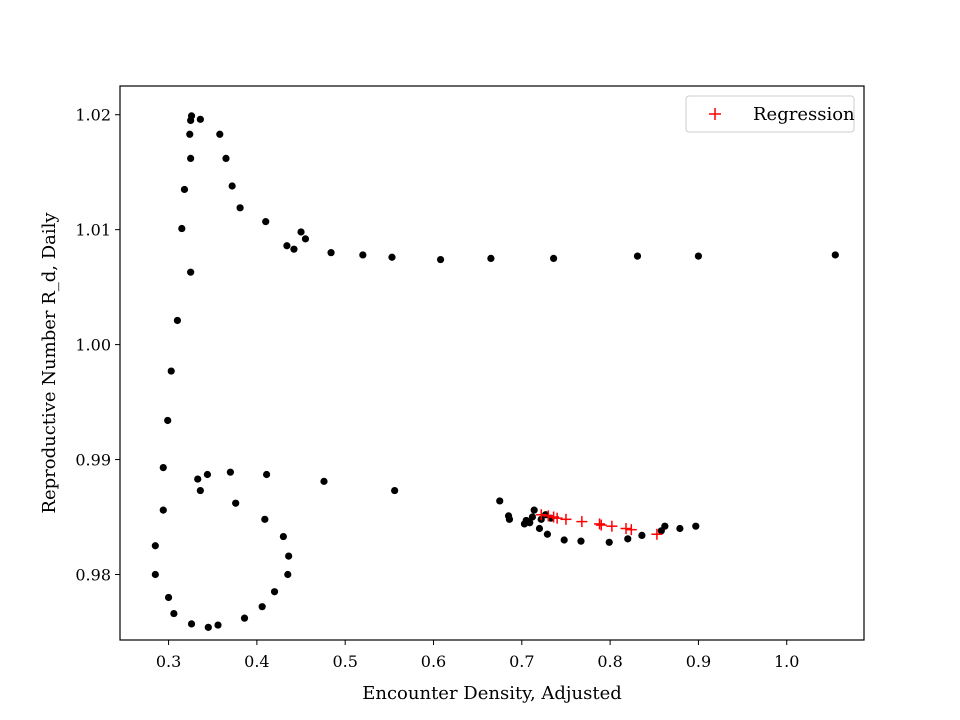  What do you see at coordinates (609, 661) in the screenshot?
I see `x-tick-label: 0.8` at bounding box center [609, 661].